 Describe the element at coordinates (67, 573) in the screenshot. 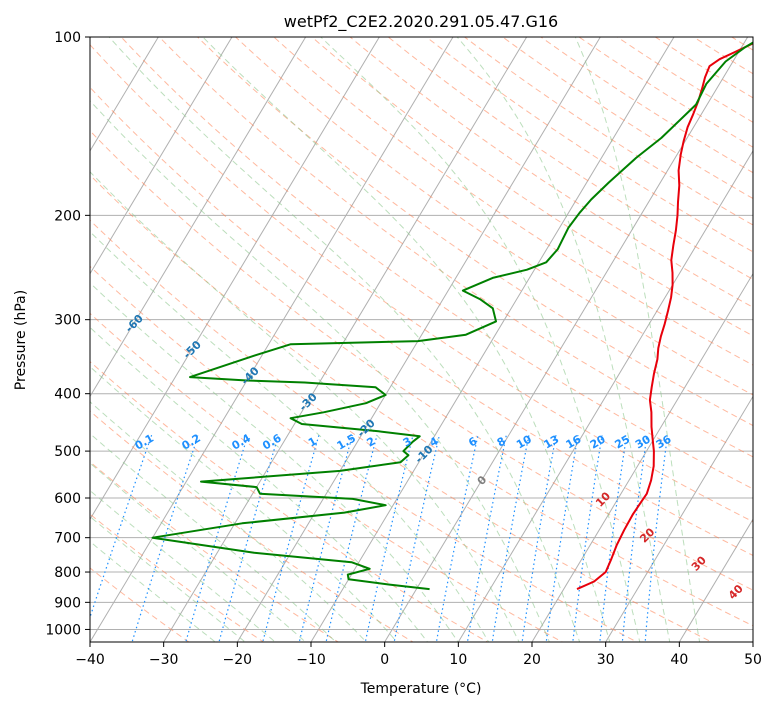

I see `y-tick-label: 800` at that location.